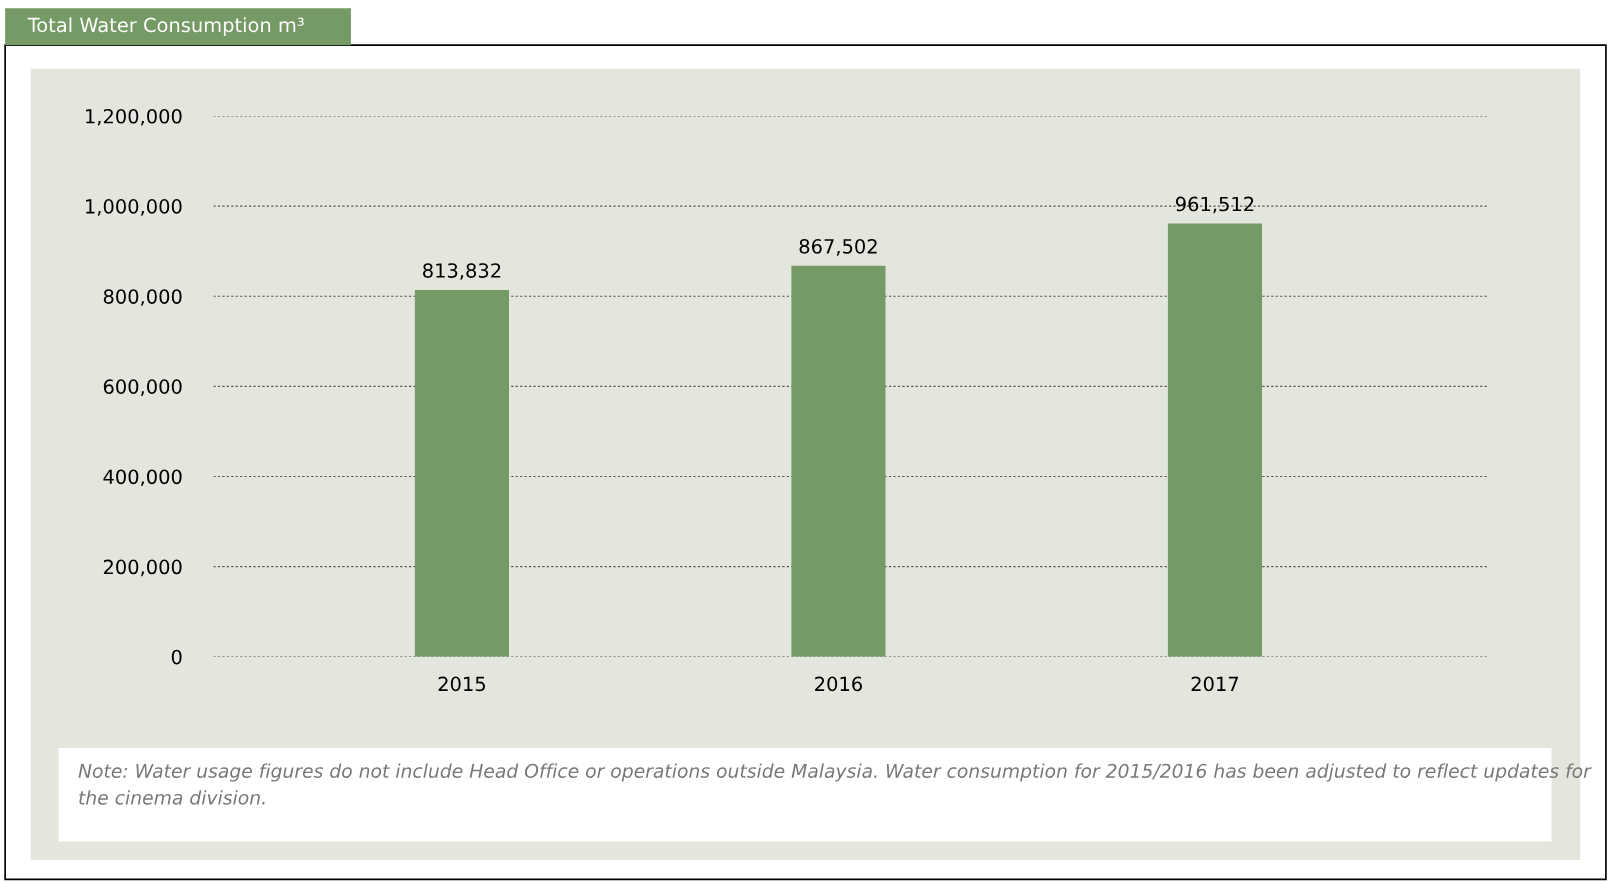 Image resolution: width=1609 pixels, height=882 pixels. Describe the element at coordinates (134, 117) in the screenshot. I see `y-tick-label: 1,200,000` at that location.